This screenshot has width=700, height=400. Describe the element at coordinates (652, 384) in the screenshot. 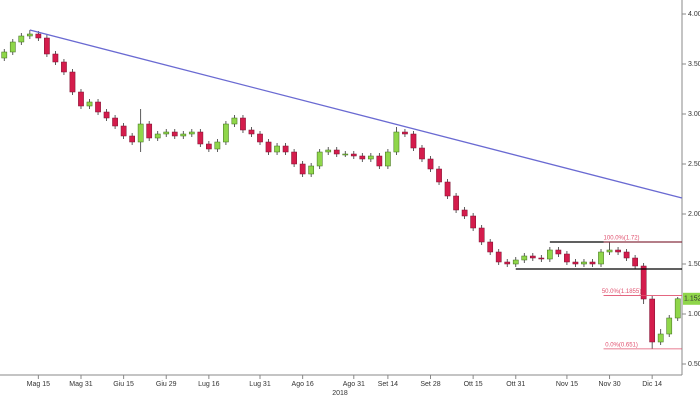

I see `x-tick-label: Dic 14` at that location.